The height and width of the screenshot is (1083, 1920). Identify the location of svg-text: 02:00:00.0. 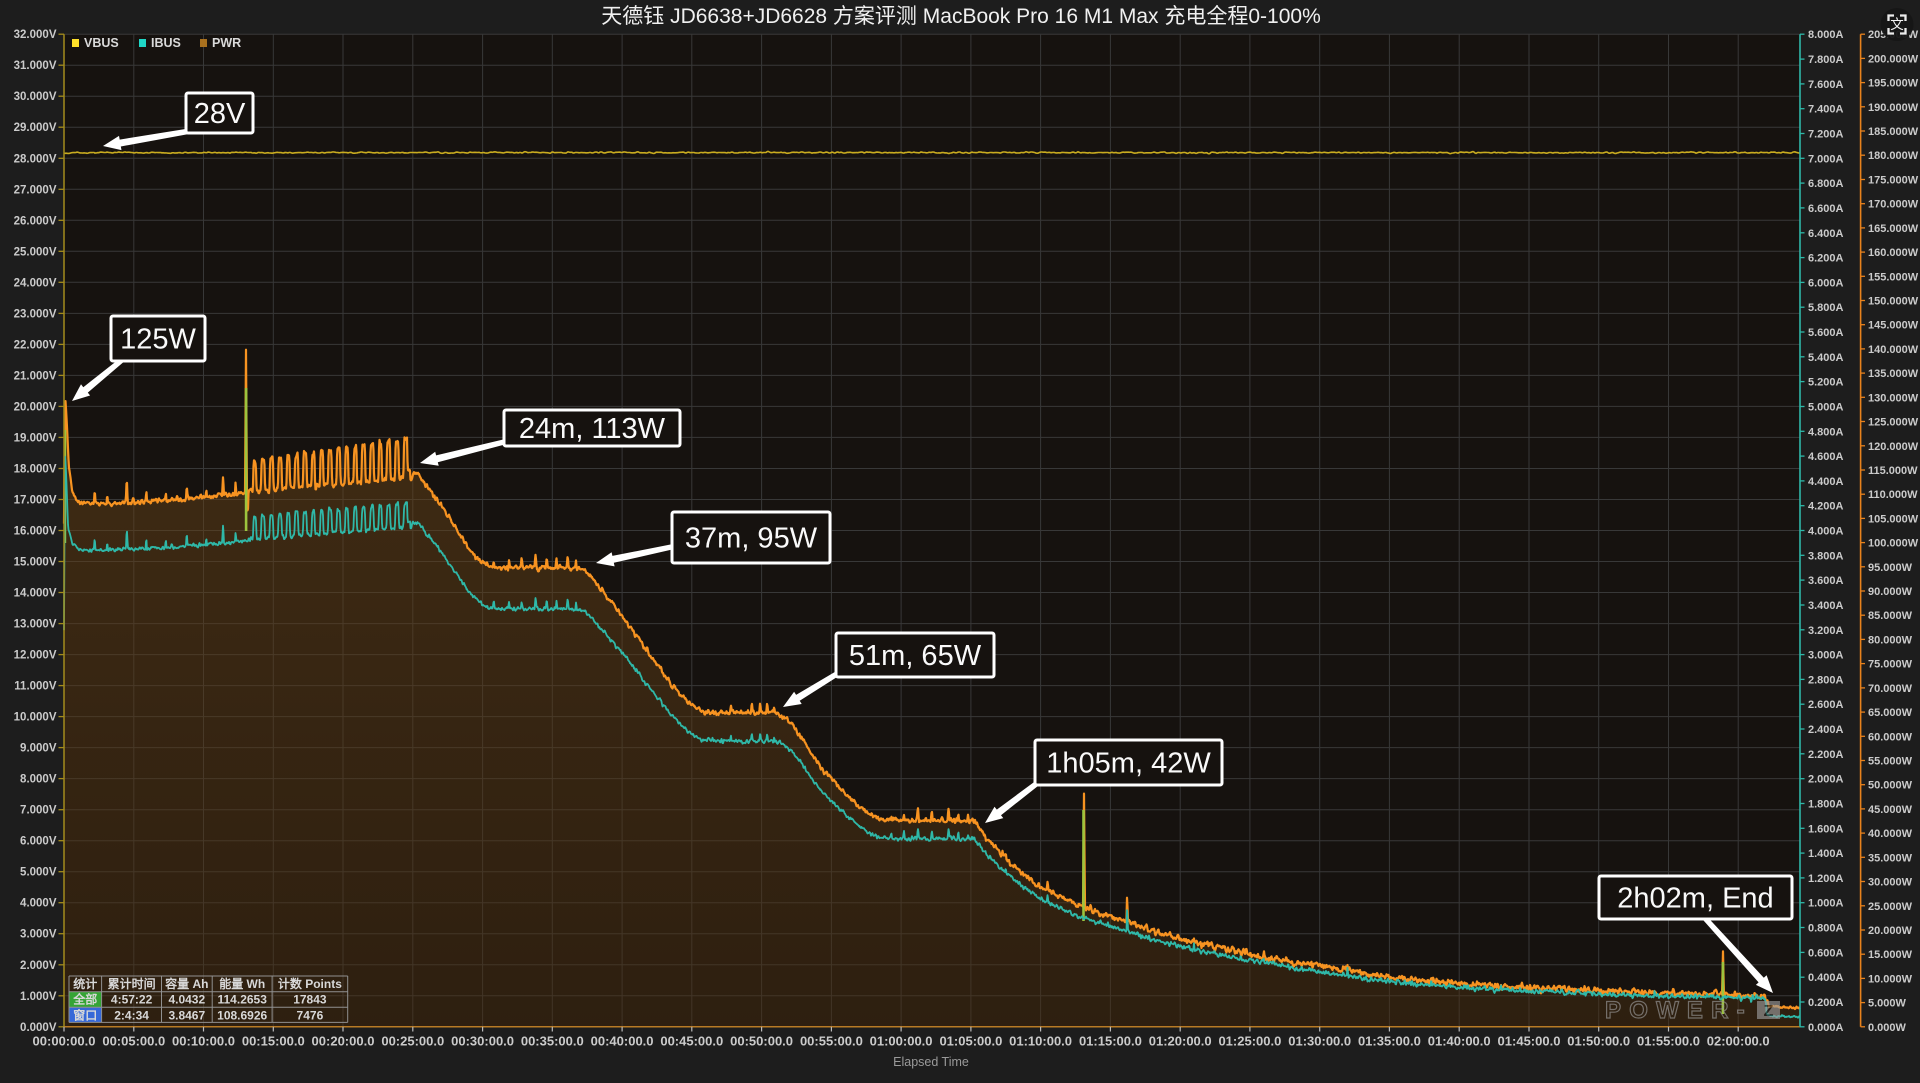
(1738, 1041).